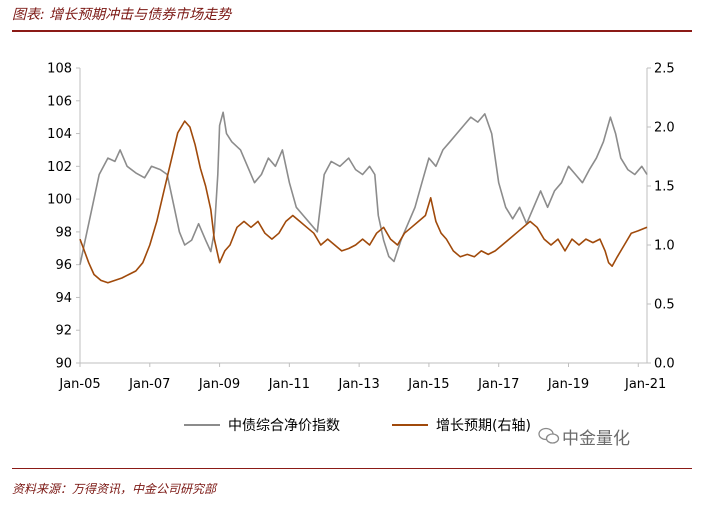  Describe the element at coordinates (63, 265) in the screenshot. I see `left-tick-label: 96` at that location.